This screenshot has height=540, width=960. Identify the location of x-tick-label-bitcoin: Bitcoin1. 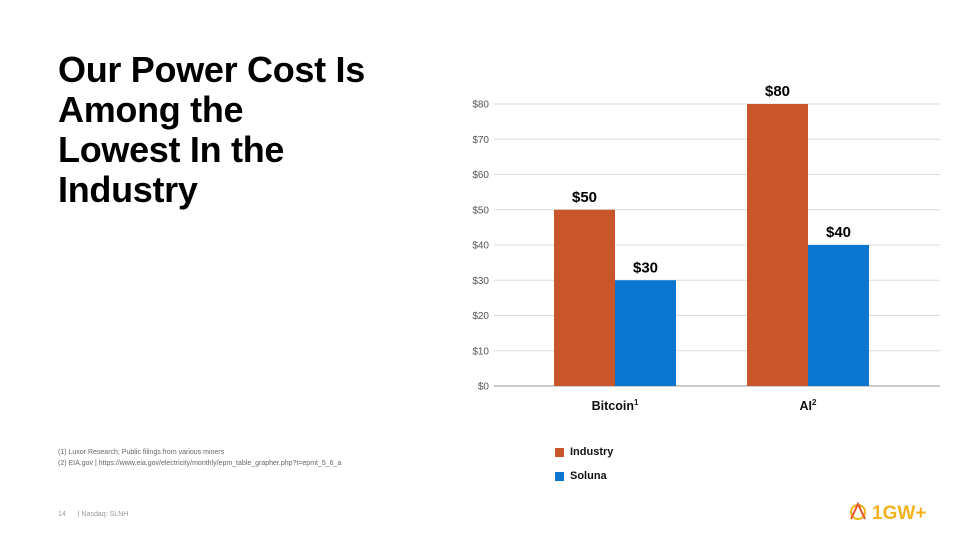
(615, 405).